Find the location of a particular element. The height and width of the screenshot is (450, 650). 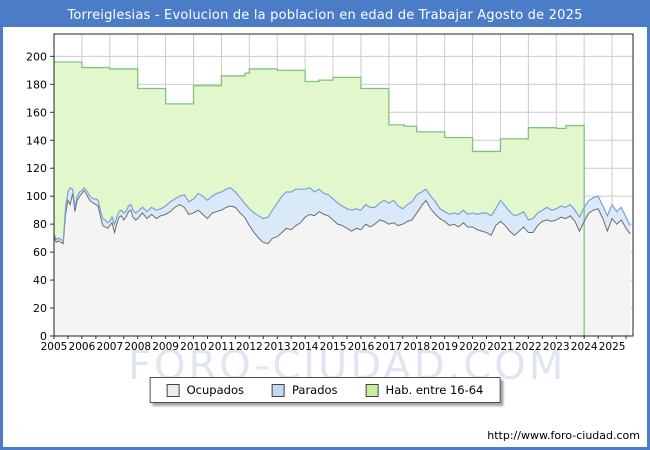

x-tick-label: 2005 is located at coordinates (54, 347).